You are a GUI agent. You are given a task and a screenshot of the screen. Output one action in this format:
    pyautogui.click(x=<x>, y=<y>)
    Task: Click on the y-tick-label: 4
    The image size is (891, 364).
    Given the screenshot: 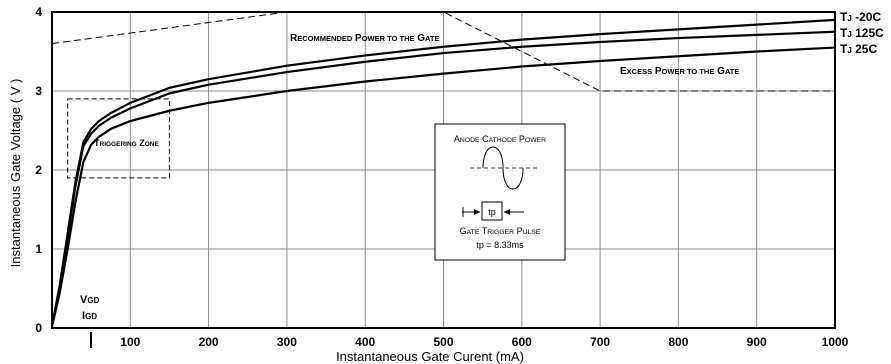 What is the action you would take?
    pyautogui.click(x=38, y=12)
    